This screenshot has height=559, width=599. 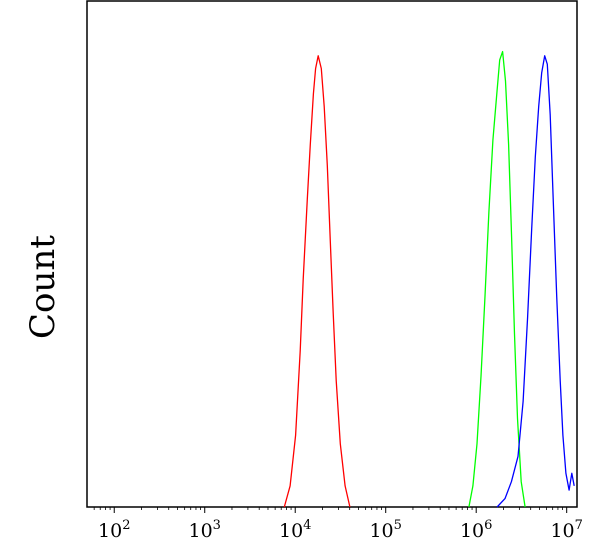 I want to click on x-tick-exponent: 4, so click(x=307, y=525).